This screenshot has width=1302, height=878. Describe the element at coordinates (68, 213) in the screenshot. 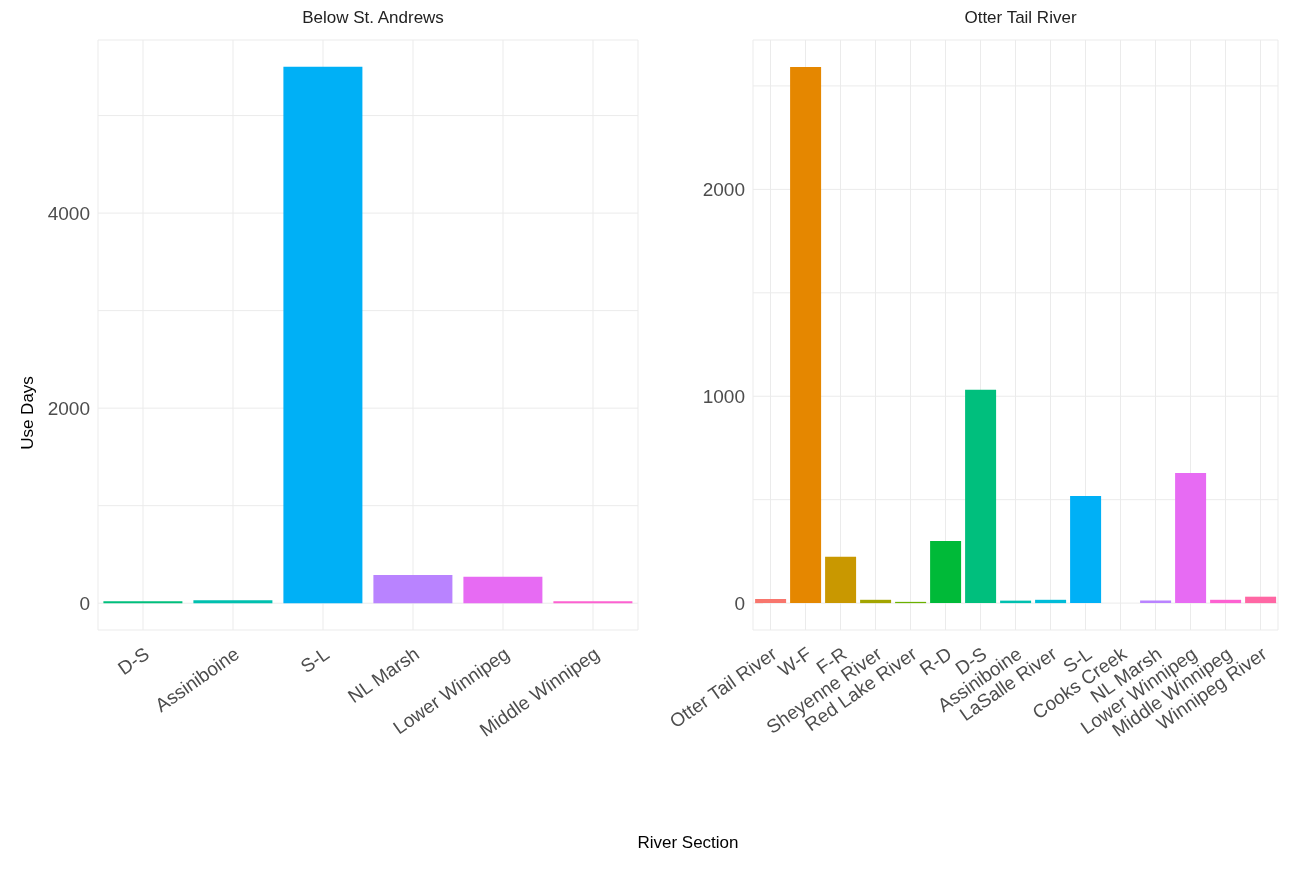

I see `y-tick-label: 4000` at that location.